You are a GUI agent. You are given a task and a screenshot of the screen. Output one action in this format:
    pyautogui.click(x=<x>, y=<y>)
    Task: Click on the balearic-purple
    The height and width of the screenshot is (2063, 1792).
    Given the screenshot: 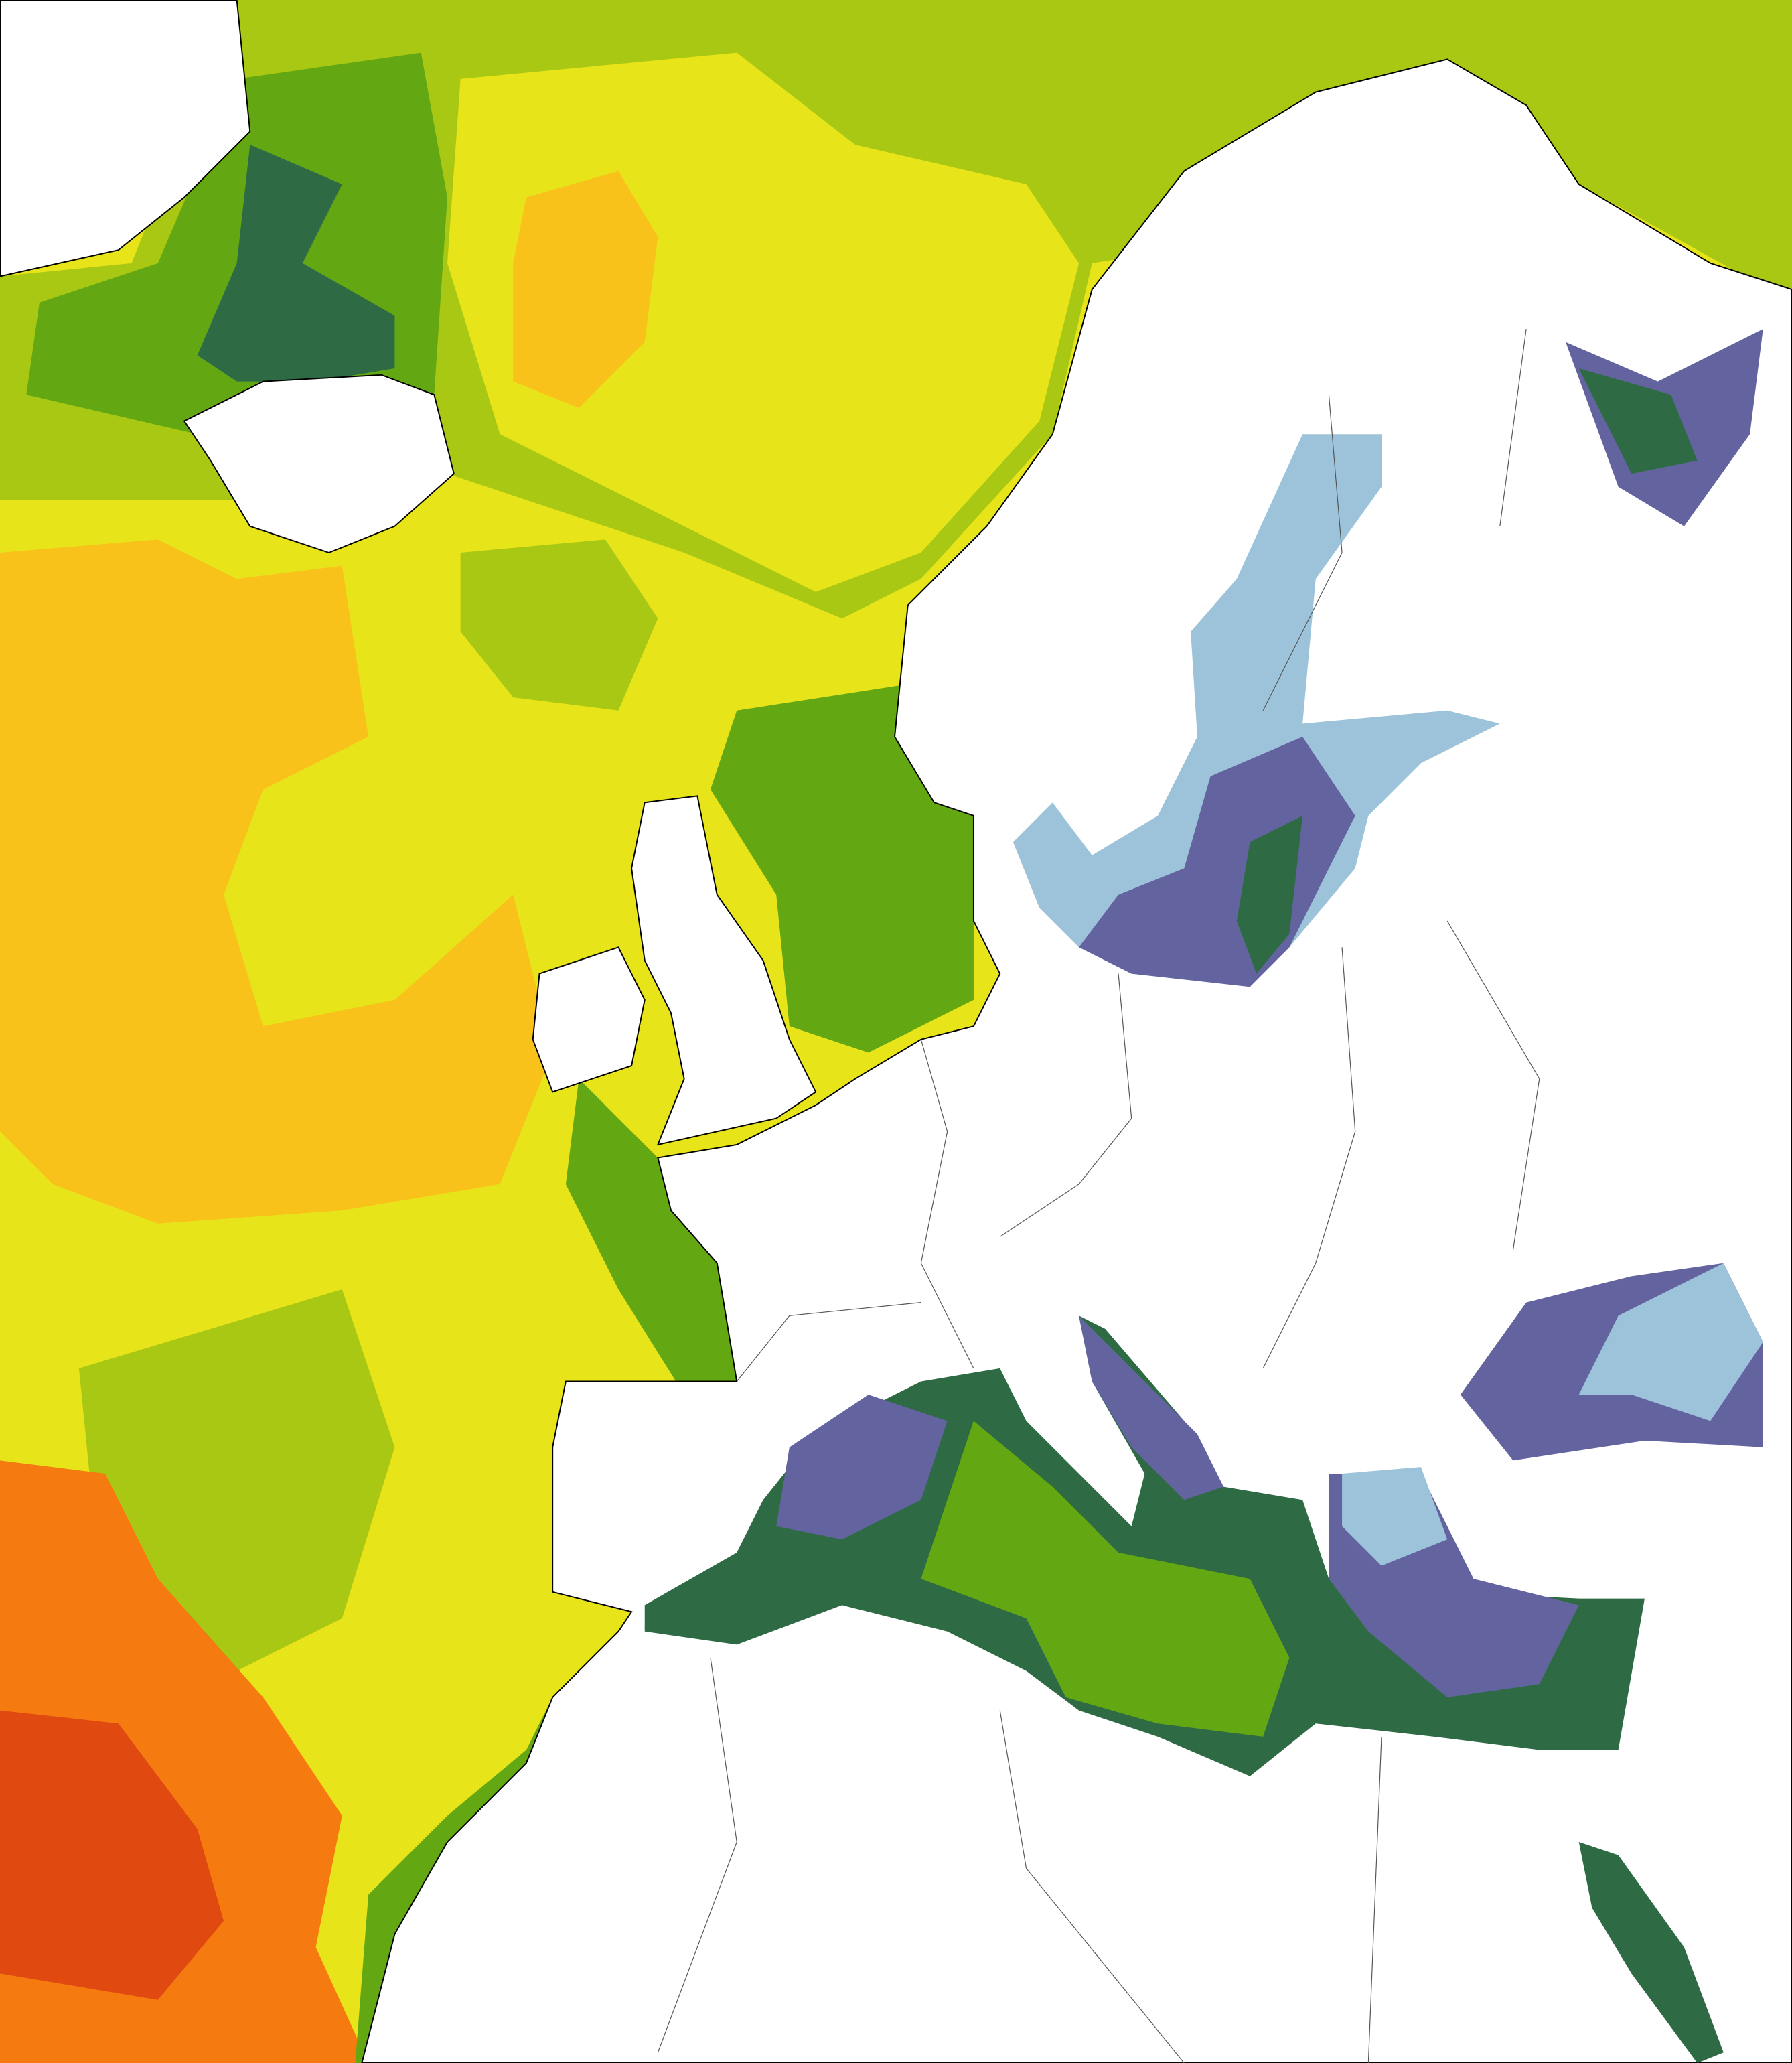 What is the action you would take?
    pyautogui.click(x=862, y=1467)
    